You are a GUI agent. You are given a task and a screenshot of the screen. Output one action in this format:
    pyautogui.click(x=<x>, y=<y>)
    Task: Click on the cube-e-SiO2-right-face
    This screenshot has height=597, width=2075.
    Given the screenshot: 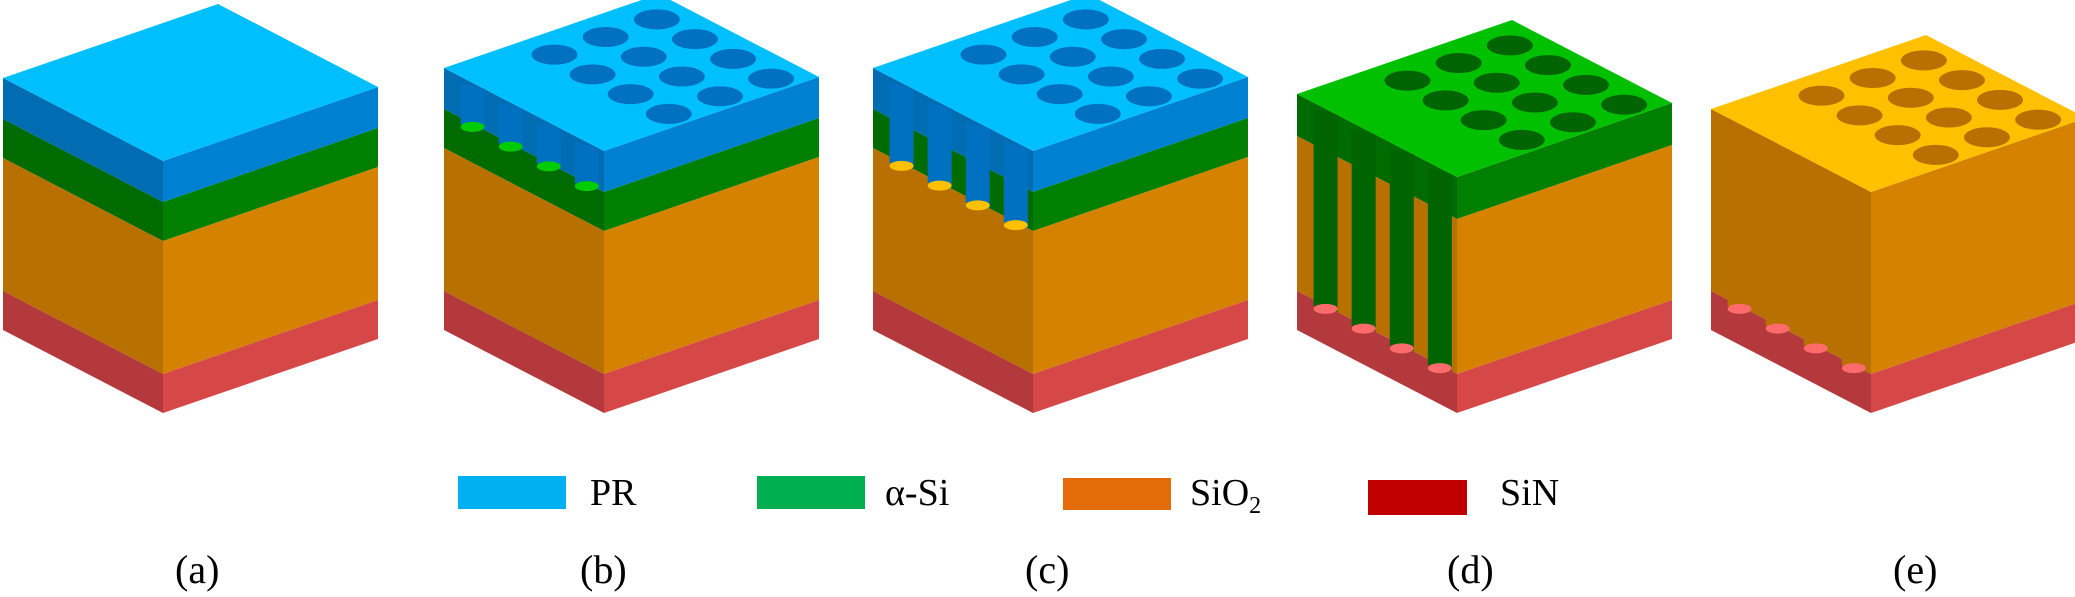 What is the action you would take?
    pyautogui.click(x=1973, y=247)
    